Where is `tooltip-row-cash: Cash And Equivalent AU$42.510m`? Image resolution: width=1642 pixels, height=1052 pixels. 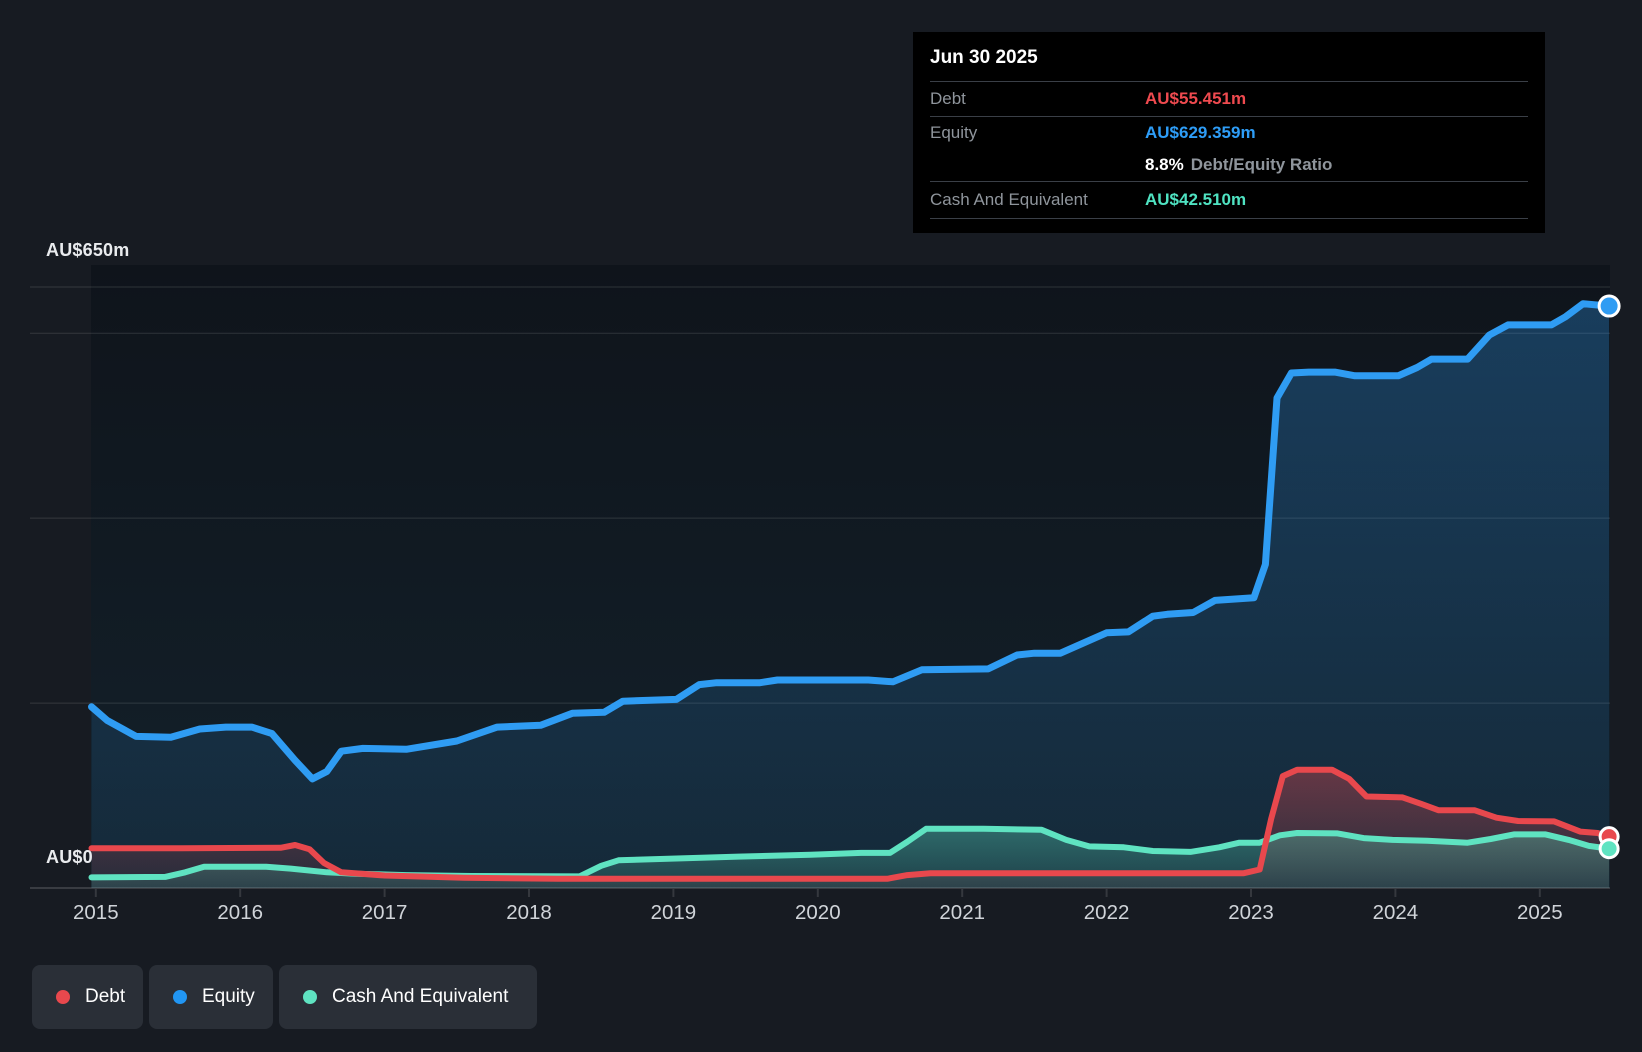 tooltip-row-cash: Cash And Equivalent AU$42.510m is located at coordinates (1229, 199).